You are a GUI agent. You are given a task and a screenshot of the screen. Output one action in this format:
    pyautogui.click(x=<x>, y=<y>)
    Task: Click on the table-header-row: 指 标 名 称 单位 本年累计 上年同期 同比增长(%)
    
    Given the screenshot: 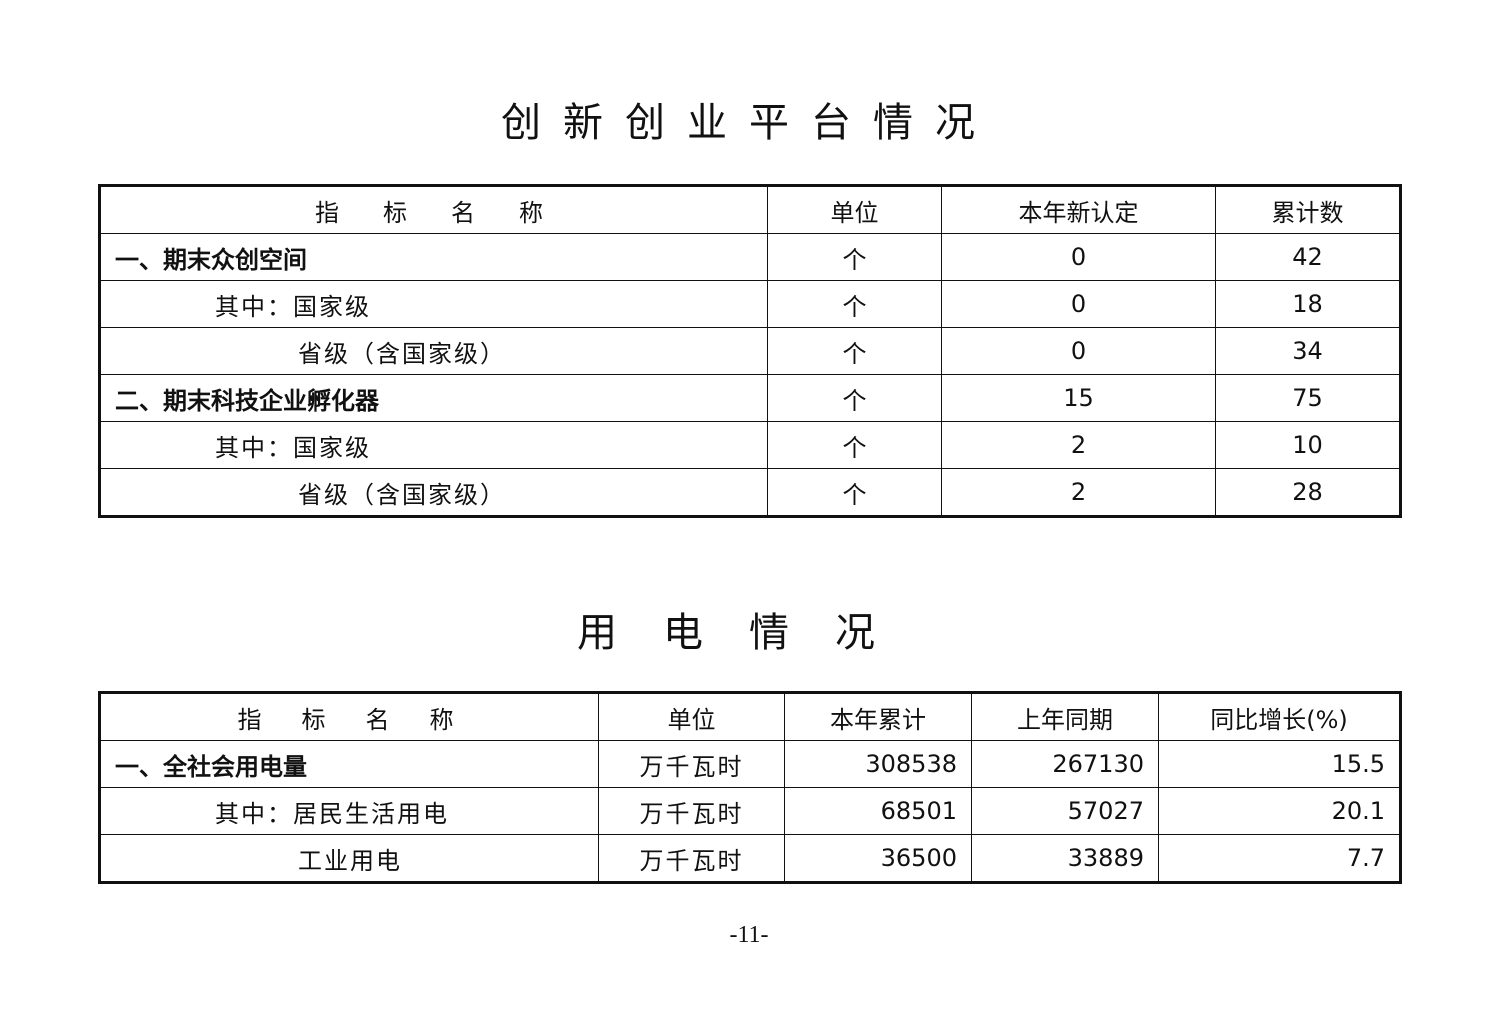 What is the action you would take?
    pyautogui.click(x=750, y=716)
    